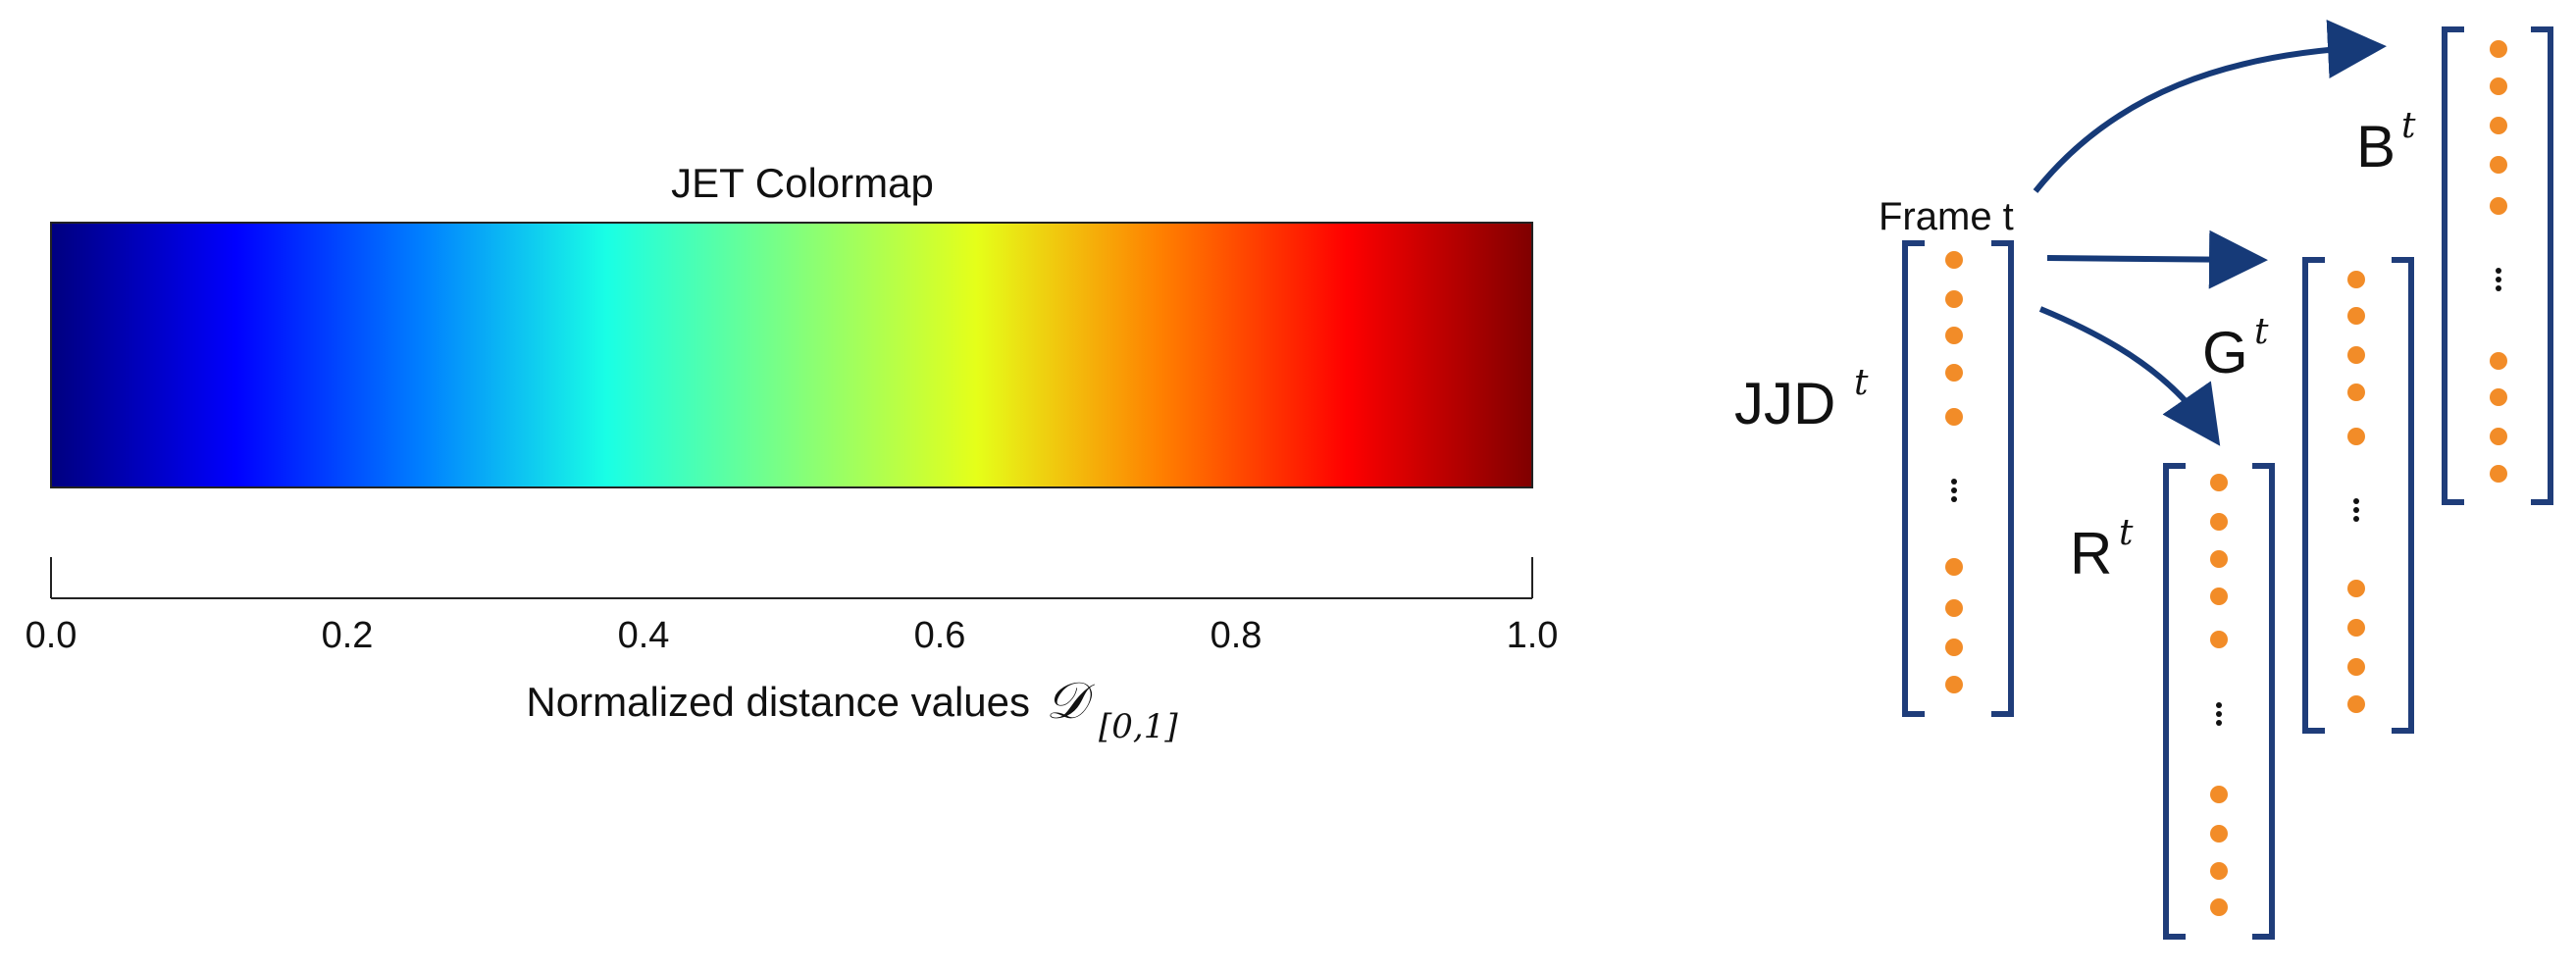 This screenshot has height=971, width=2576. Describe the element at coordinates (2376, 146) in the screenshot. I see `output-b-name: B` at that location.